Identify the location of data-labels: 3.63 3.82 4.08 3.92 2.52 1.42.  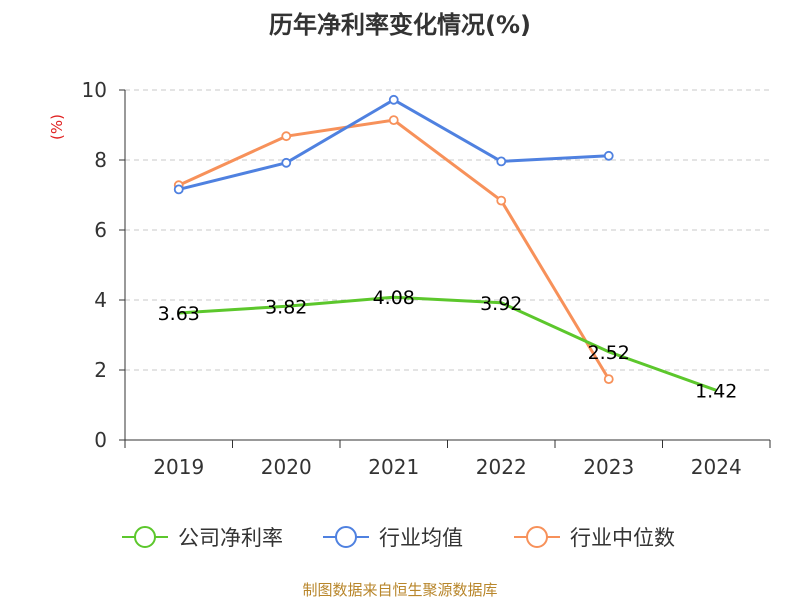
(448, 344).